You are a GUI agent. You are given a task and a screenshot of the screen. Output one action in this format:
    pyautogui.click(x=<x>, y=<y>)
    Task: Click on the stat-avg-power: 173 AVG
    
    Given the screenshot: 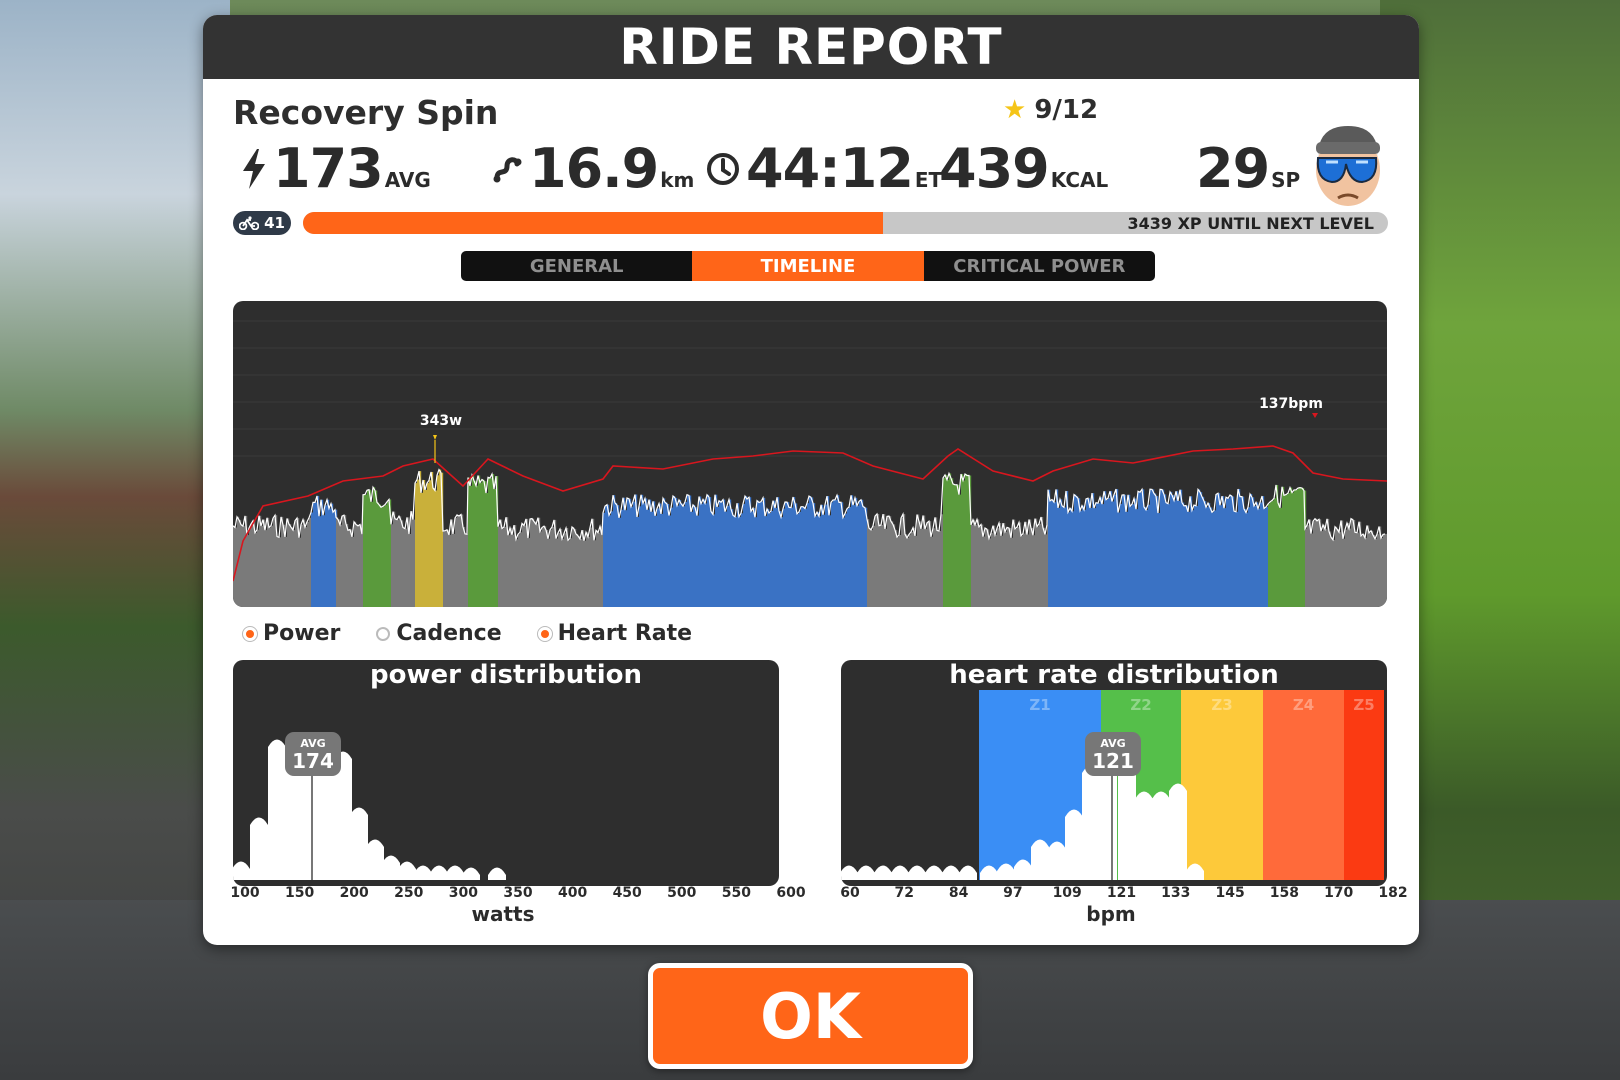 What is the action you would take?
    pyautogui.click(x=336, y=168)
    